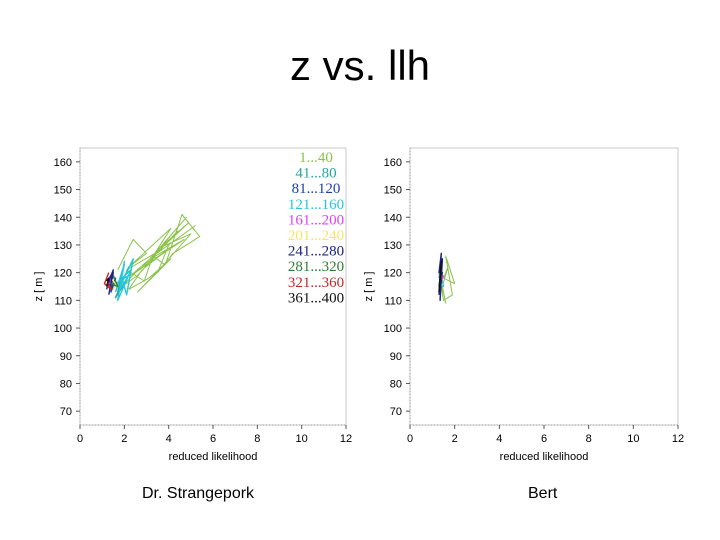  I want to click on chart2-y-tick-label: 90, so click(396, 357).